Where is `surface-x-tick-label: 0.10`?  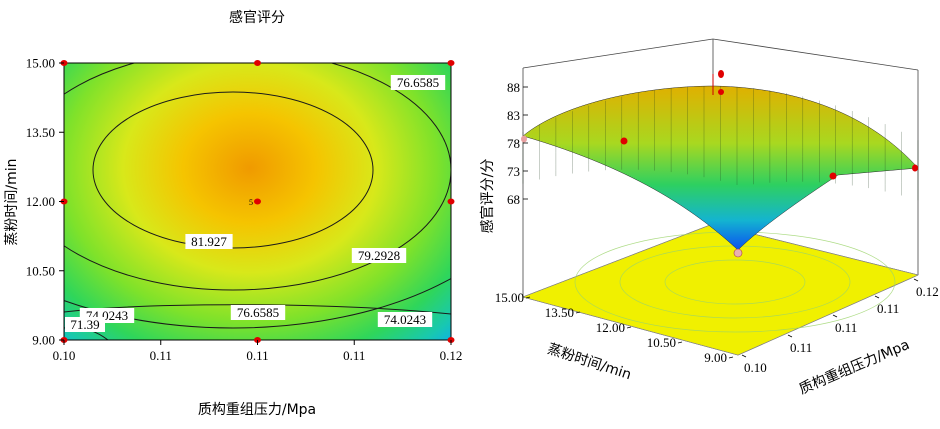 surface-x-tick-label: 0.10 is located at coordinates (755, 367).